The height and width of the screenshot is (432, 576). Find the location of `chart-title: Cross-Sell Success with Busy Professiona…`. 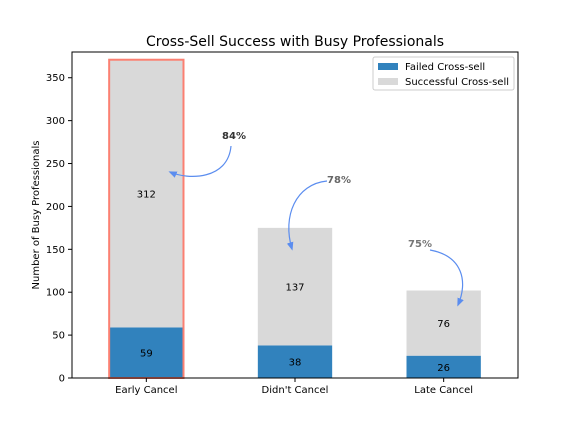

chart-title: Cross-Sell Success with Busy Professiona… is located at coordinates (295, 42).